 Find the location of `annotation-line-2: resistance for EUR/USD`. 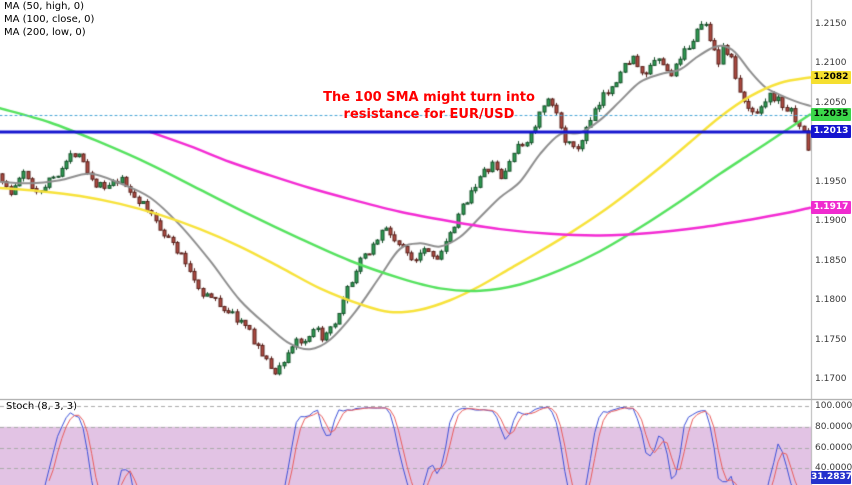

annotation-line-2: resistance for EUR/USD is located at coordinates (429, 114).